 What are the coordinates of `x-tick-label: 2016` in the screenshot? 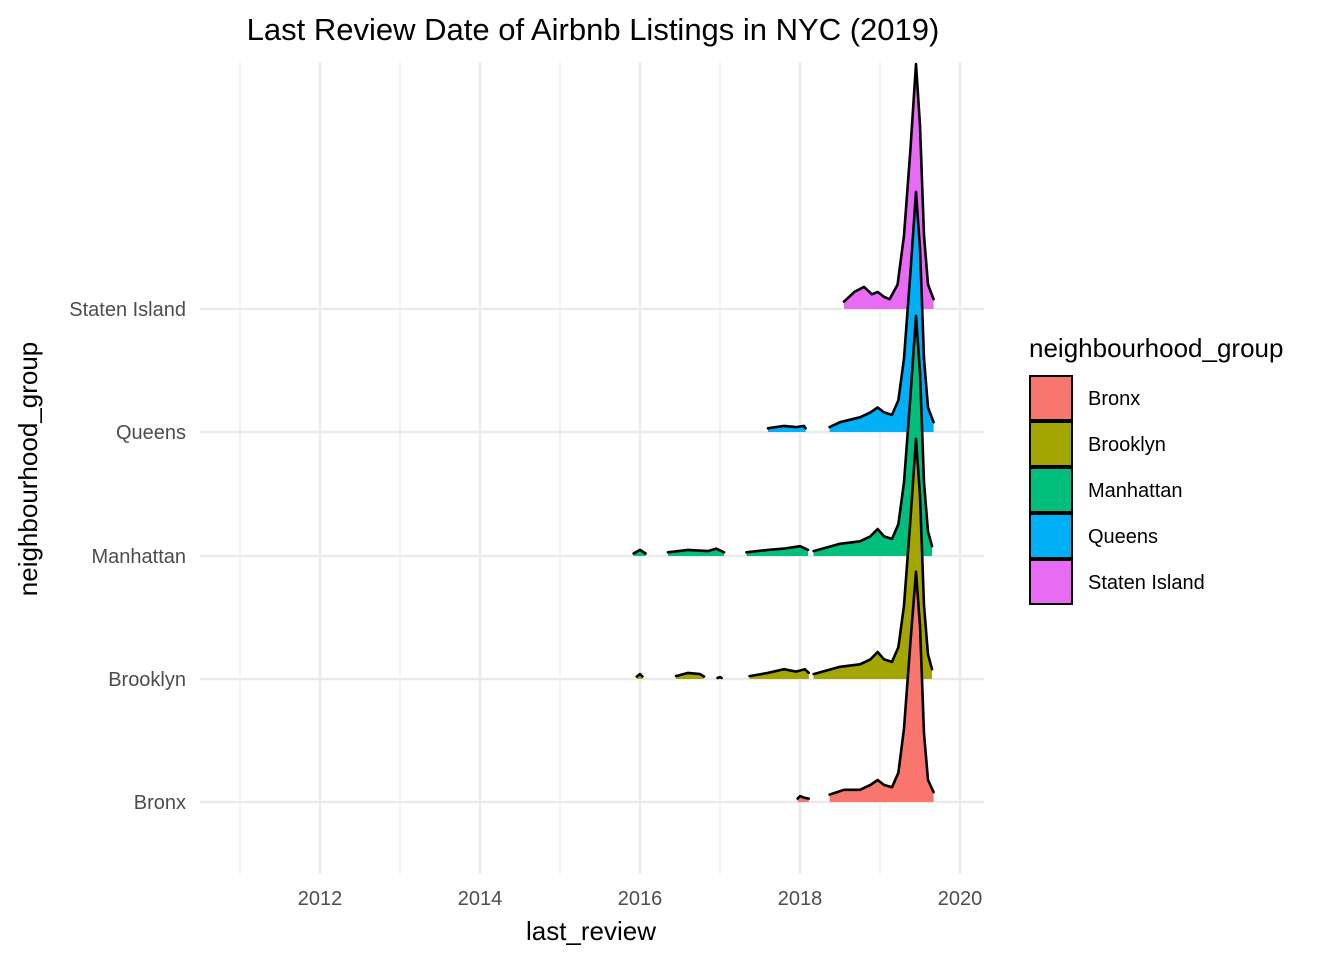 It's located at (640, 899).